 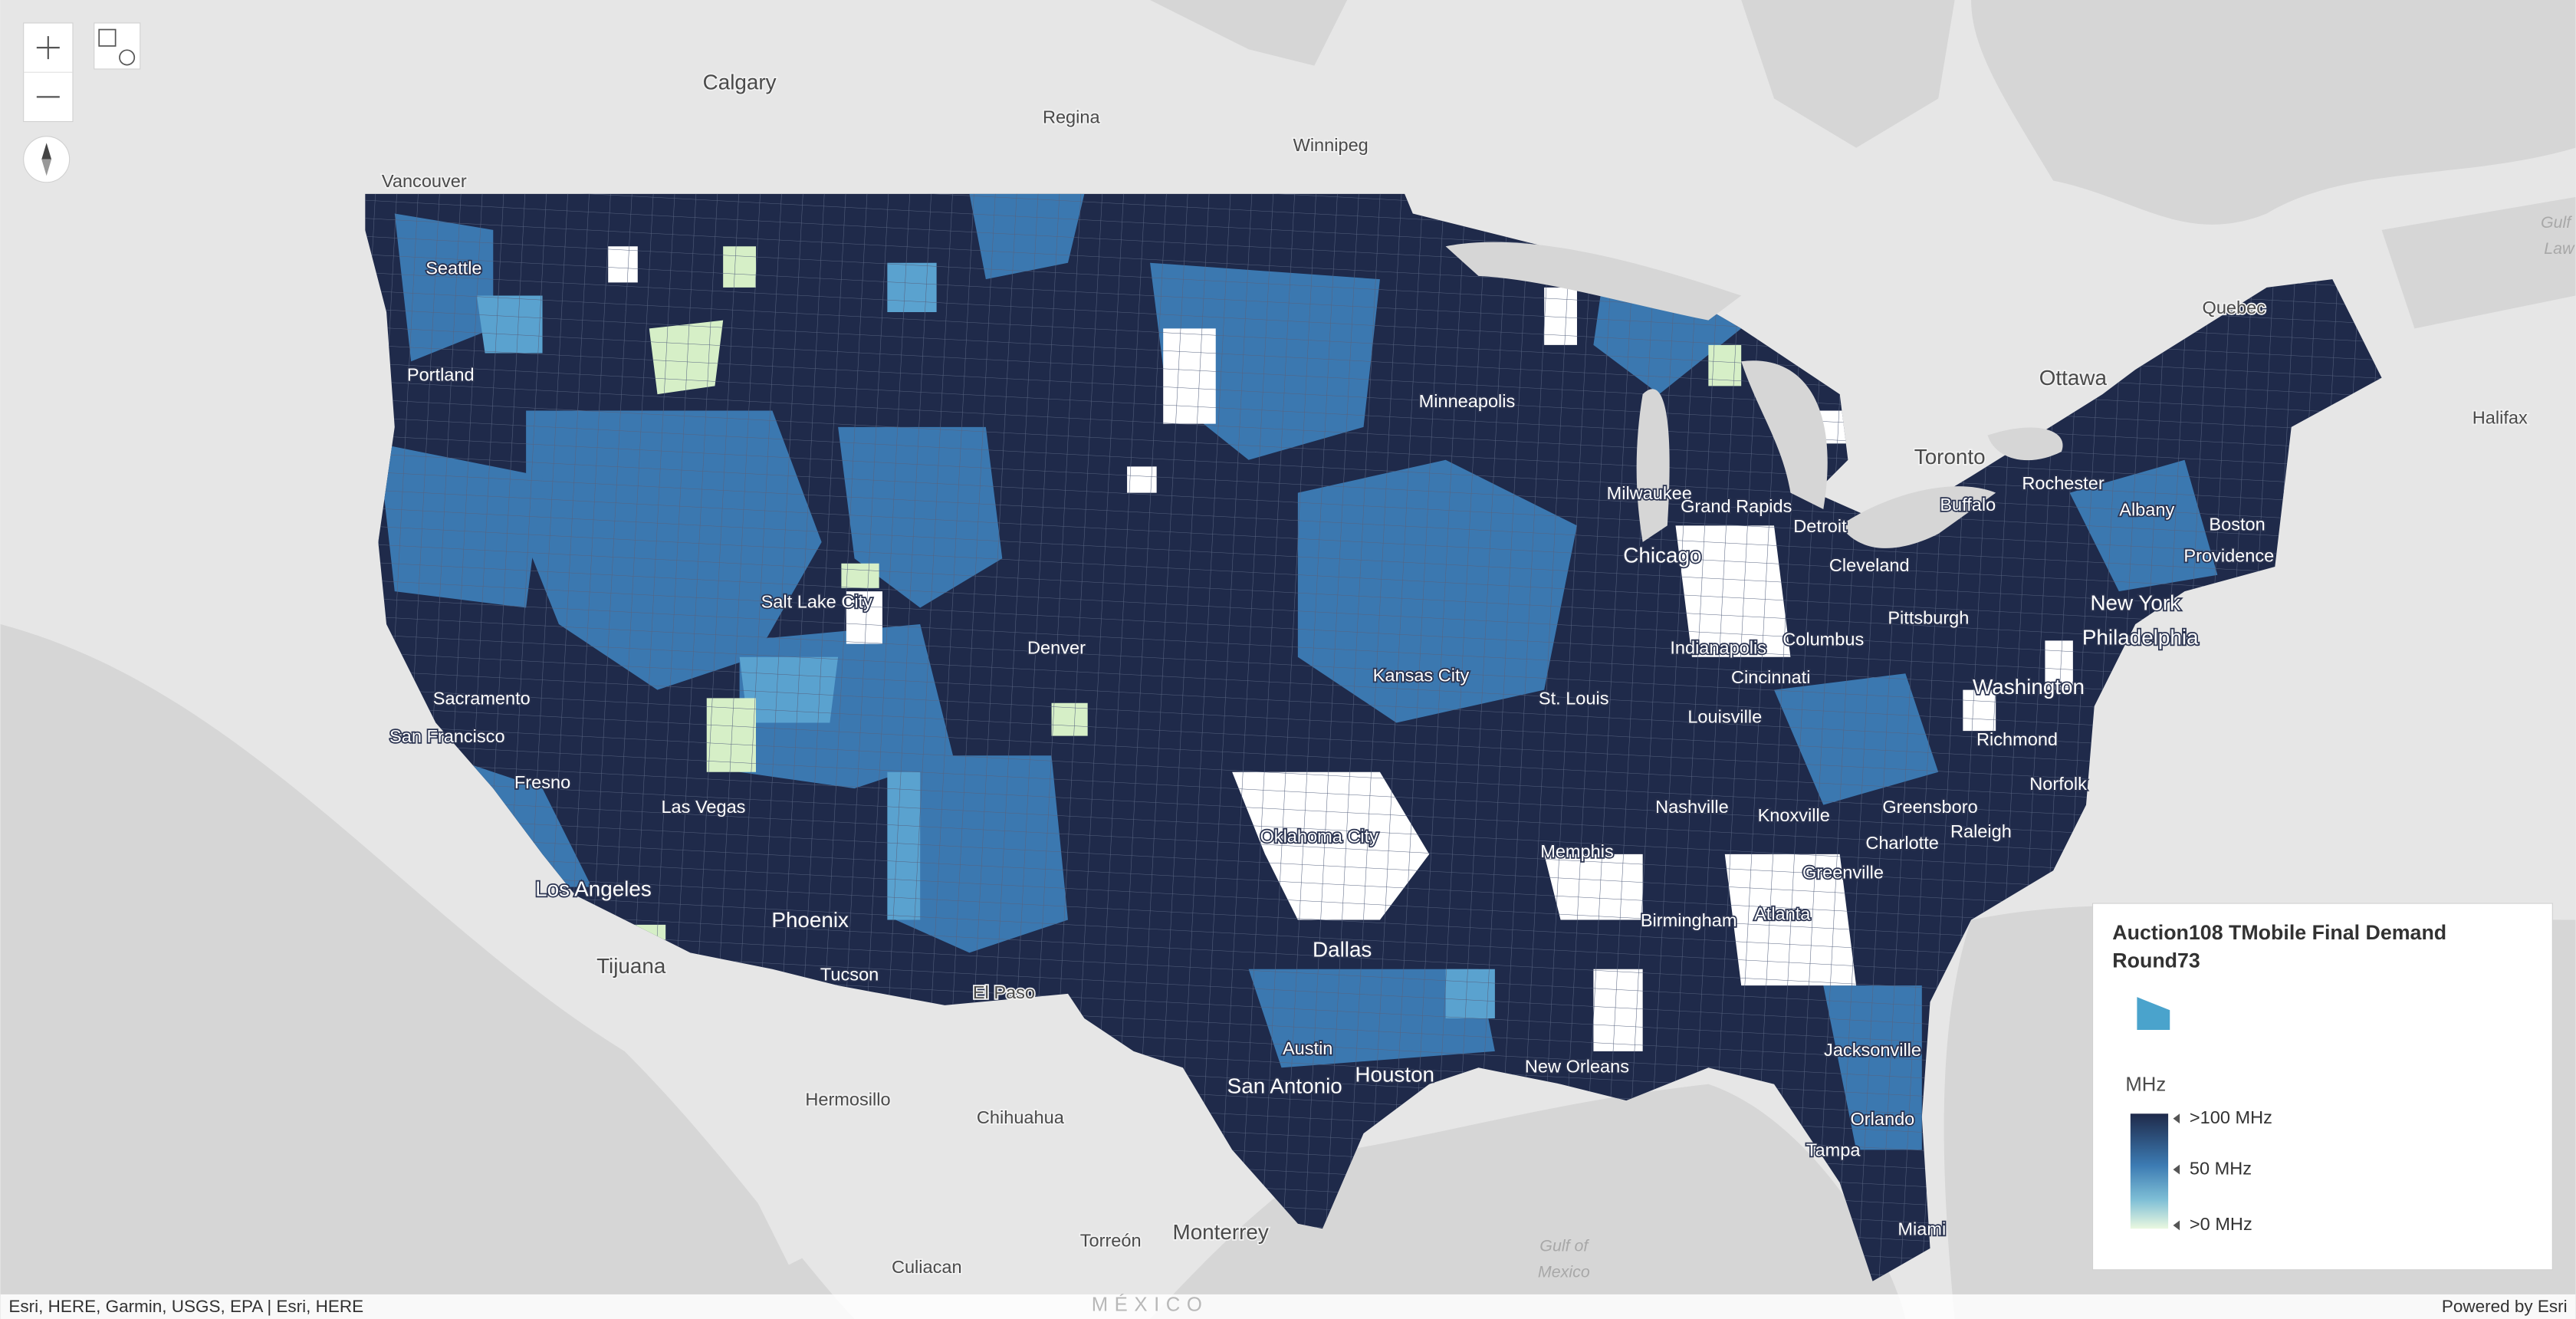 I want to click on water-label: Law, so click(x=2560, y=248).